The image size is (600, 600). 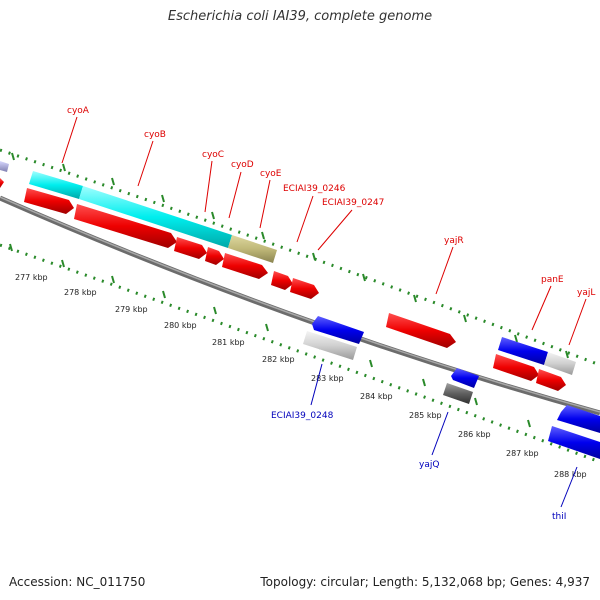 I want to click on kbp-label: 280 kbp, so click(x=180, y=325).